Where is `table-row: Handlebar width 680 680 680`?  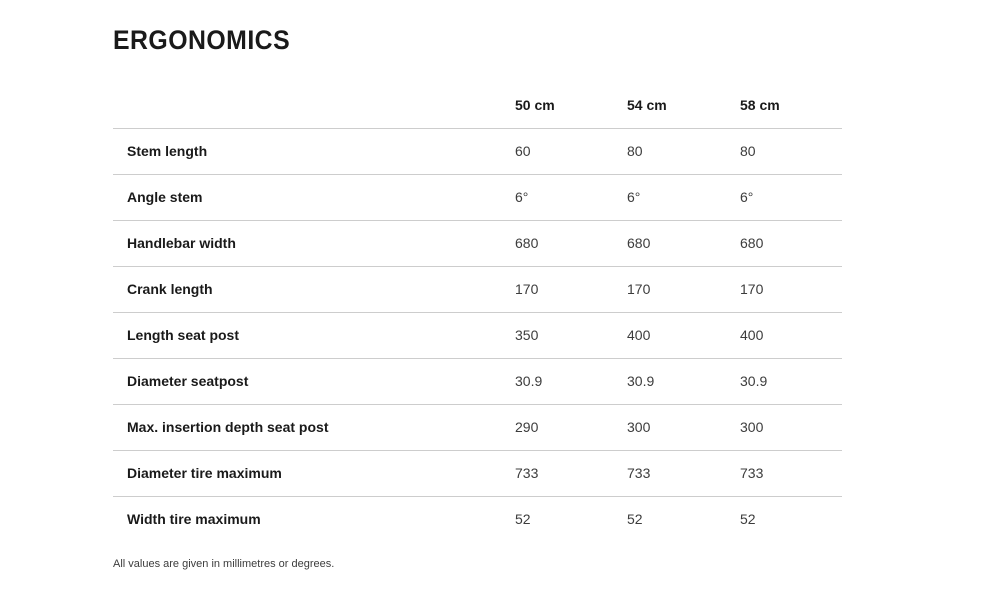 table-row: Handlebar width 680 680 680 is located at coordinates (477, 243).